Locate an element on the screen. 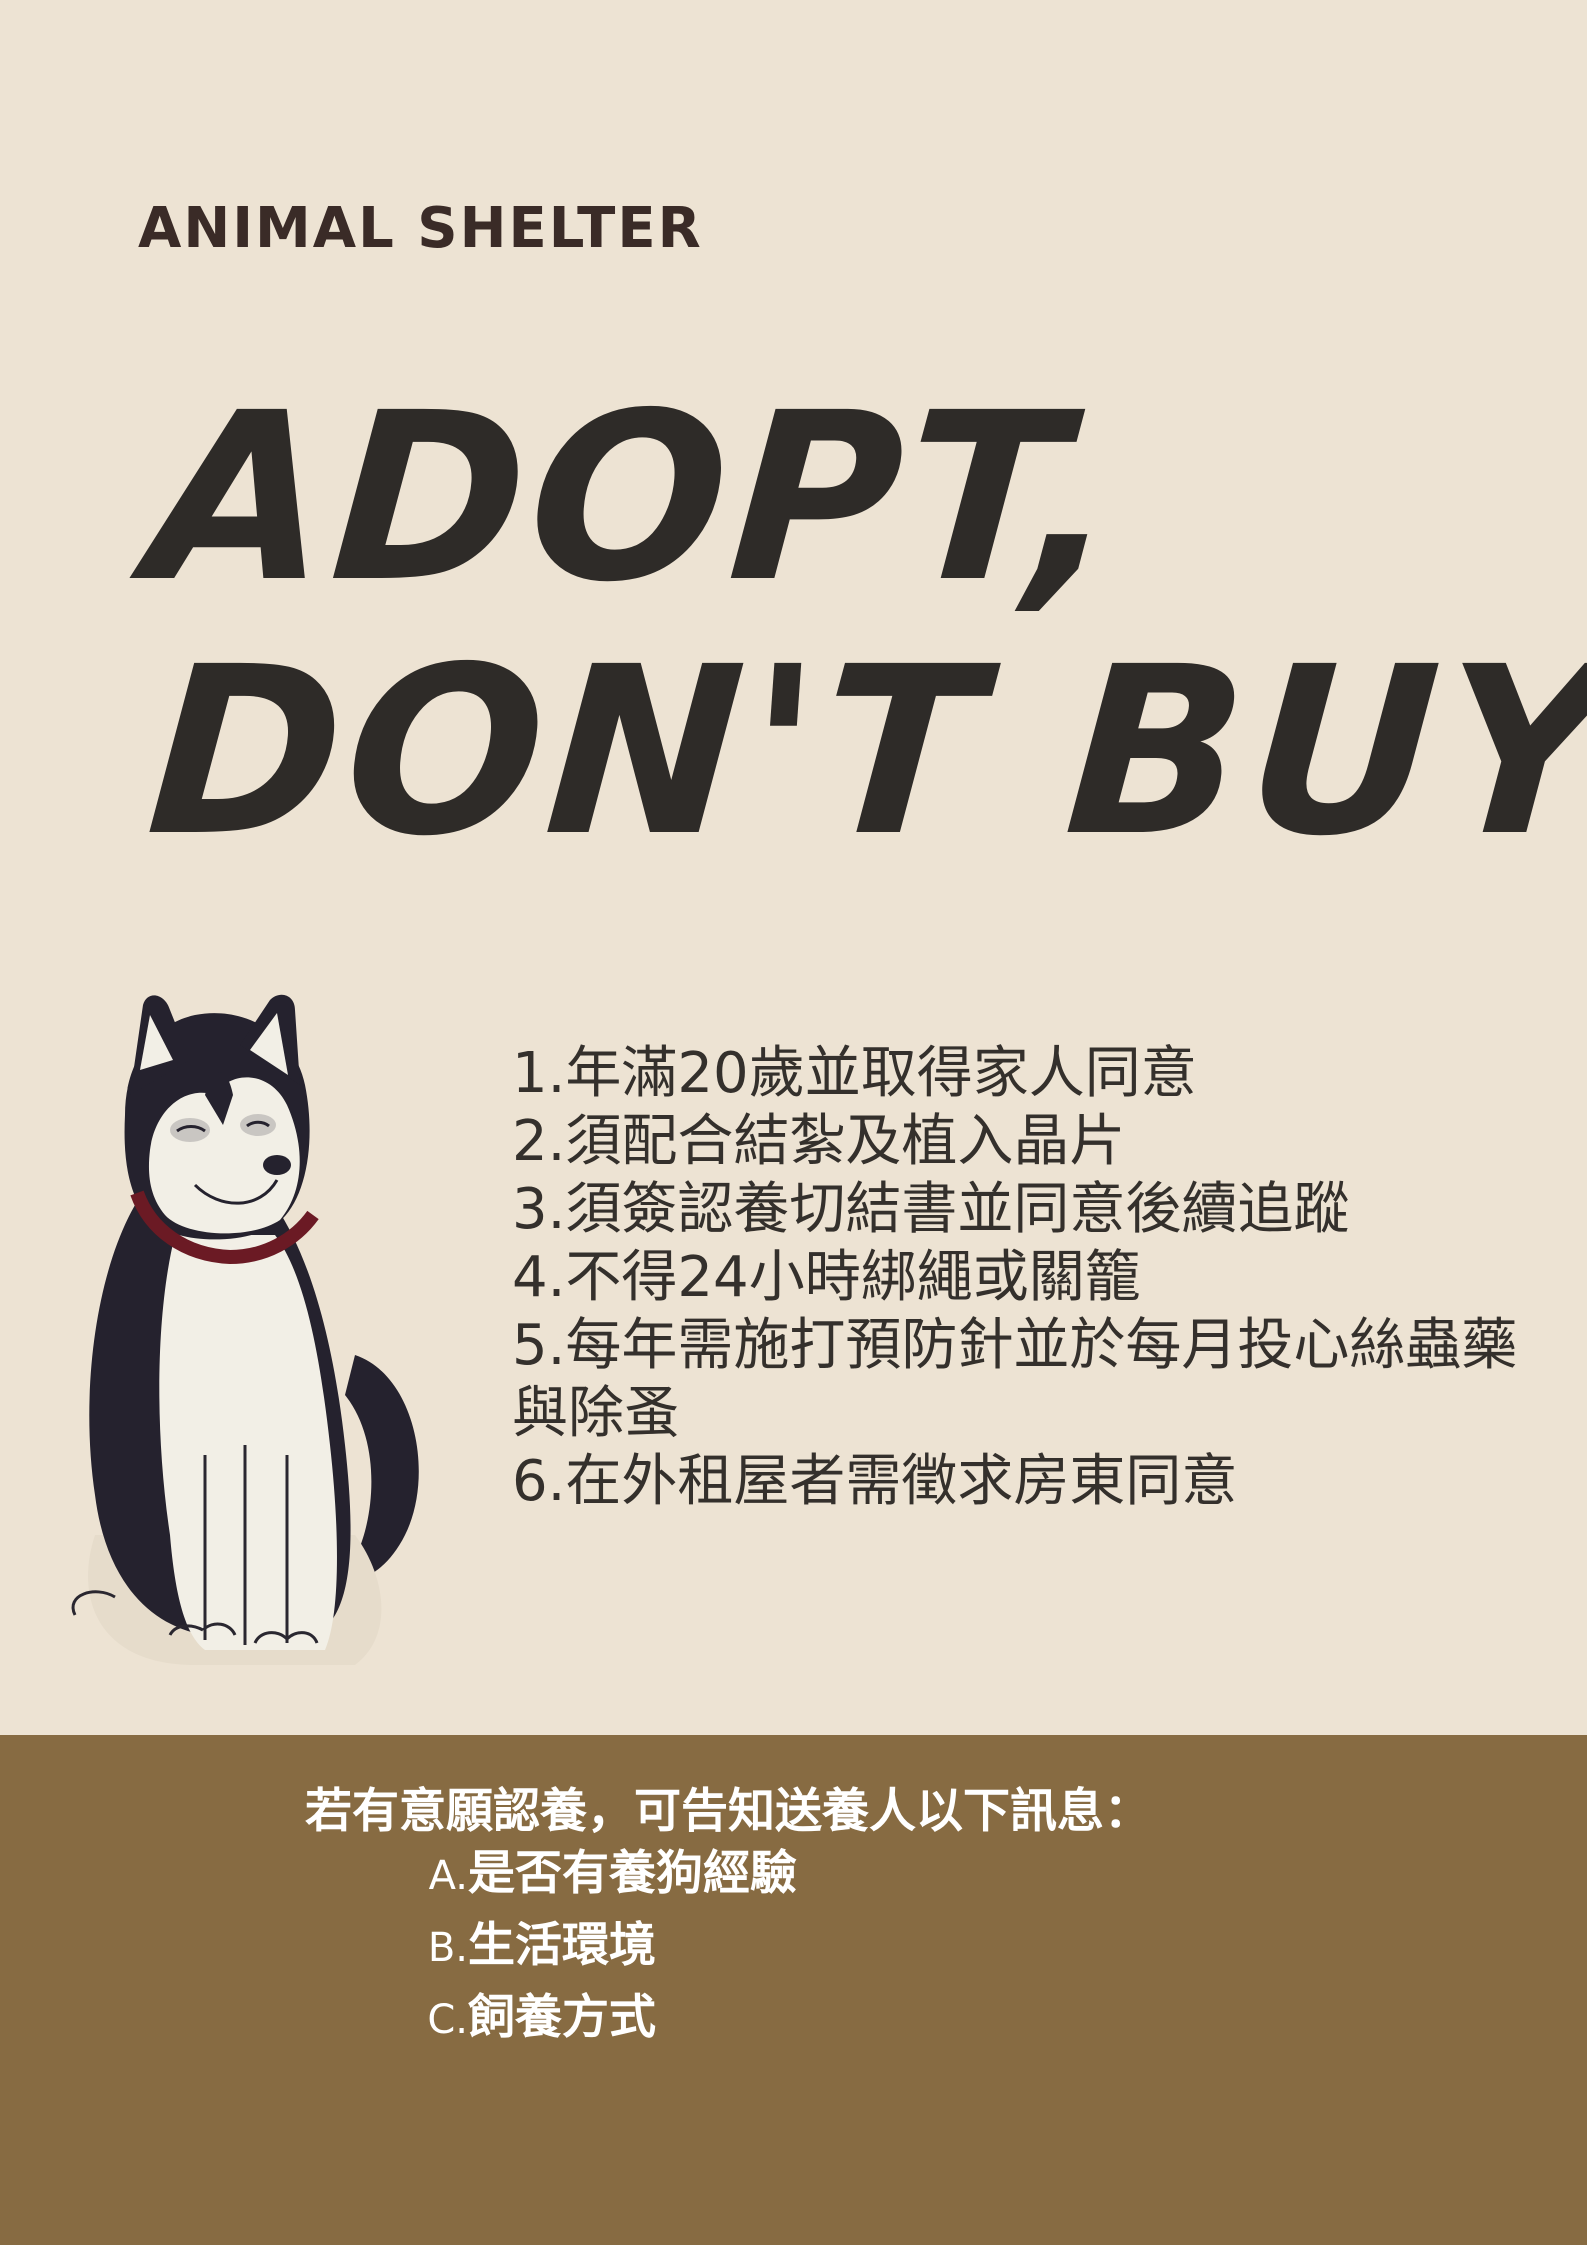 The height and width of the screenshot is (2245, 1587). rule-item: 1.年滿20歲並取得家人同意 is located at coordinates (854, 1073).